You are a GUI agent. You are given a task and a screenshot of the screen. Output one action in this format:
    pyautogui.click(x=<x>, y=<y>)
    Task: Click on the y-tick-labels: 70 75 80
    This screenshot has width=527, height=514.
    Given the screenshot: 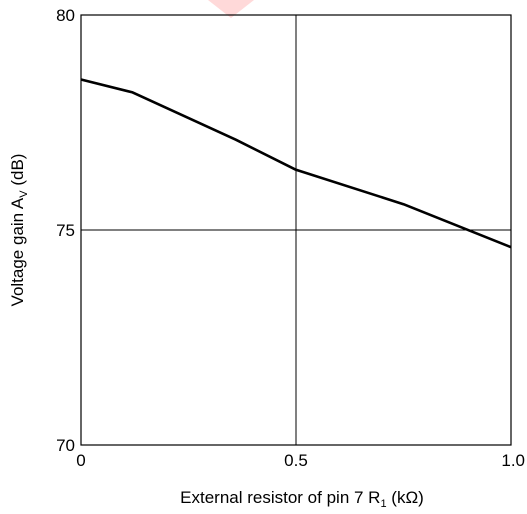 What is the action you would take?
    pyautogui.click(x=65, y=230)
    